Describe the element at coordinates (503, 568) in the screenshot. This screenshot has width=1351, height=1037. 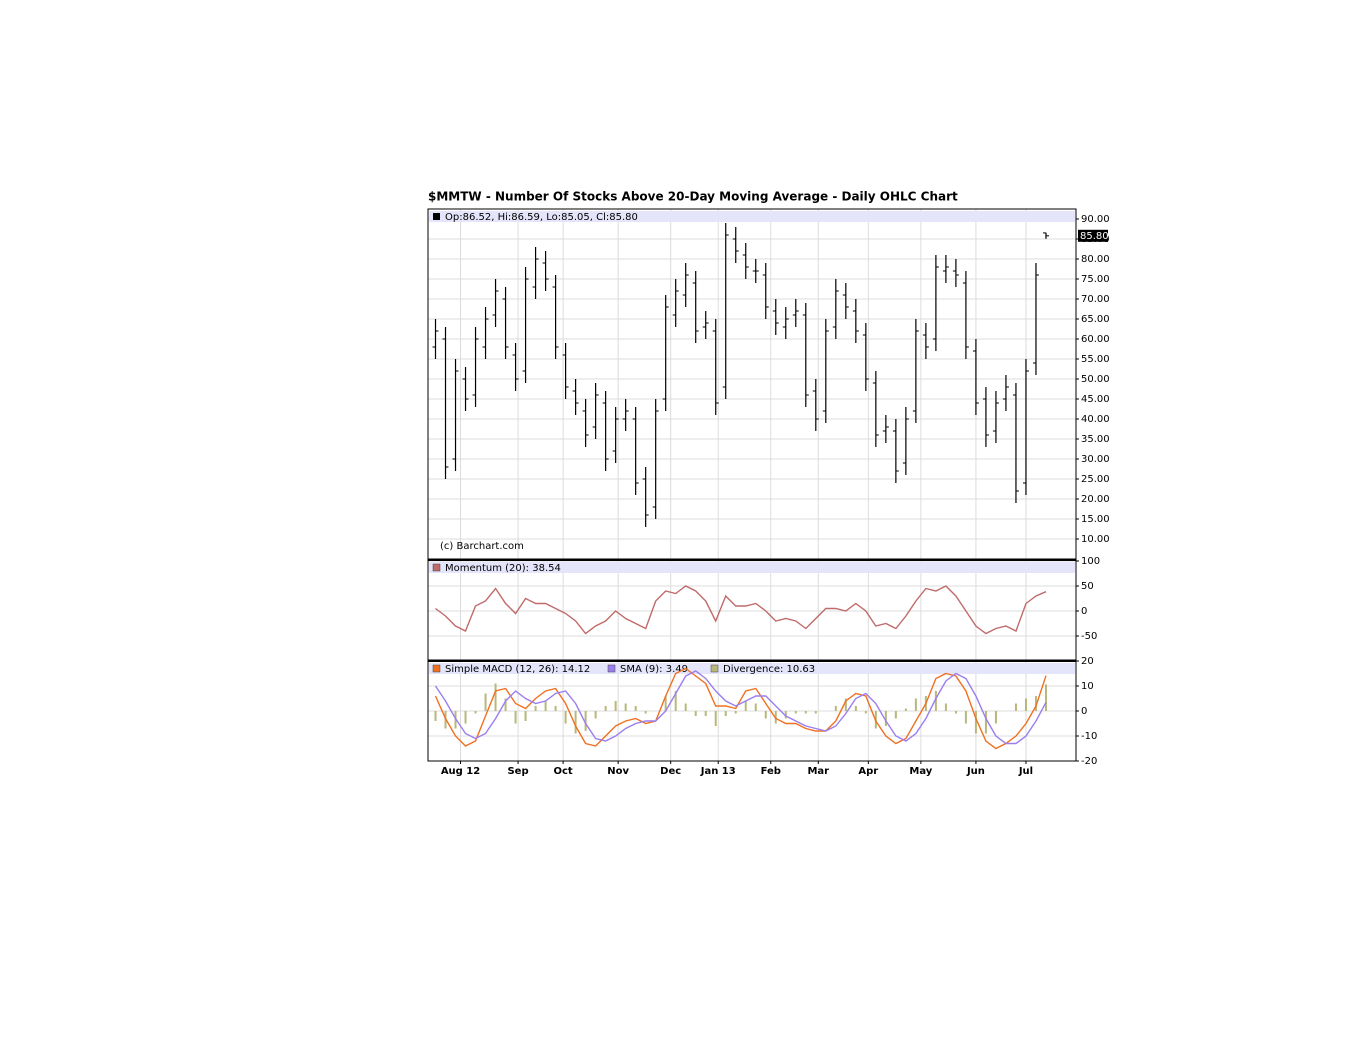
I see `legend-text: Momentum (20): 38.54` at that location.